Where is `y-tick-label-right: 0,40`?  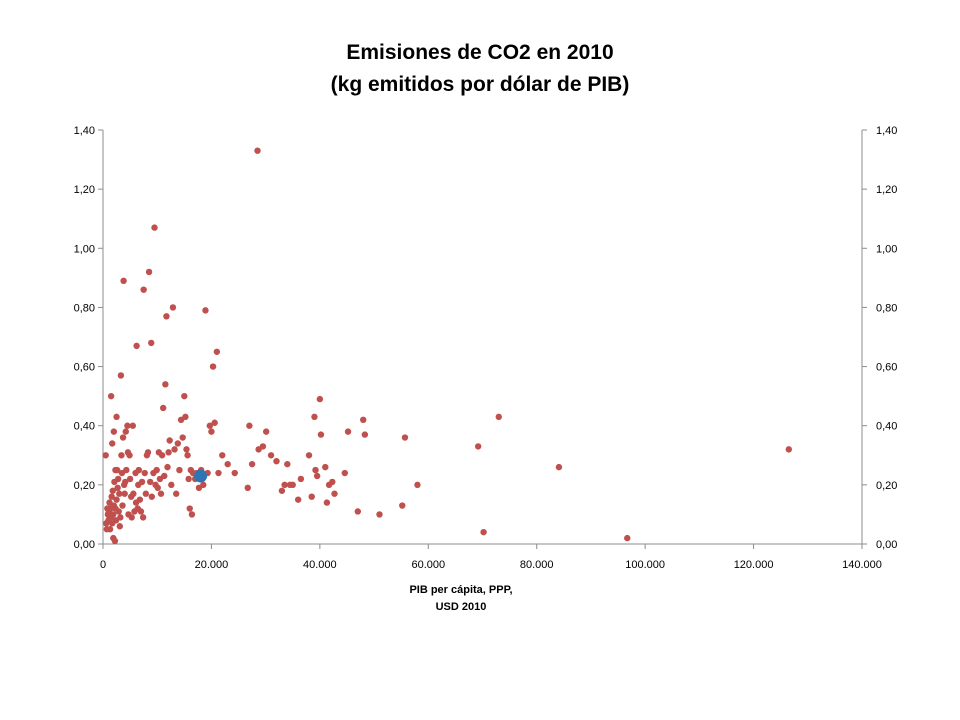 y-tick-label-right: 0,40 is located at coordinates (886, 427).